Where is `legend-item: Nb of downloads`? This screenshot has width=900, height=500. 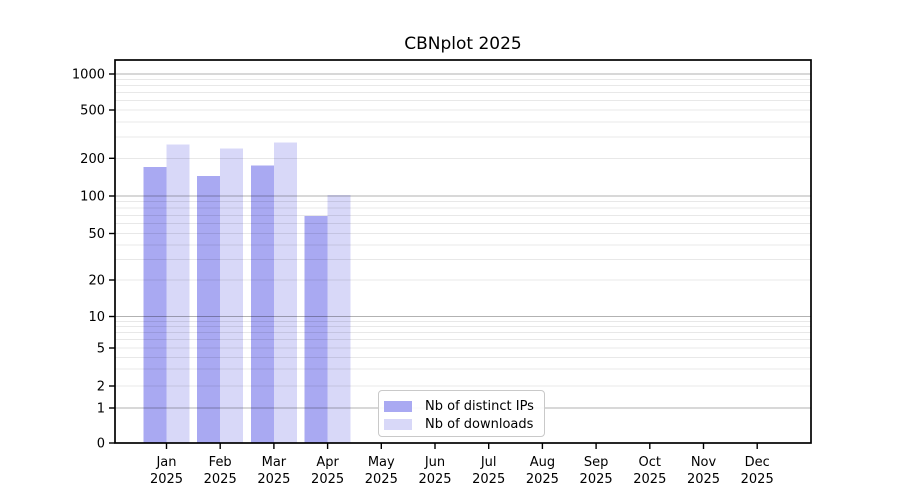
legend-item: Nb of downloads is located at coordinates (464, 424).